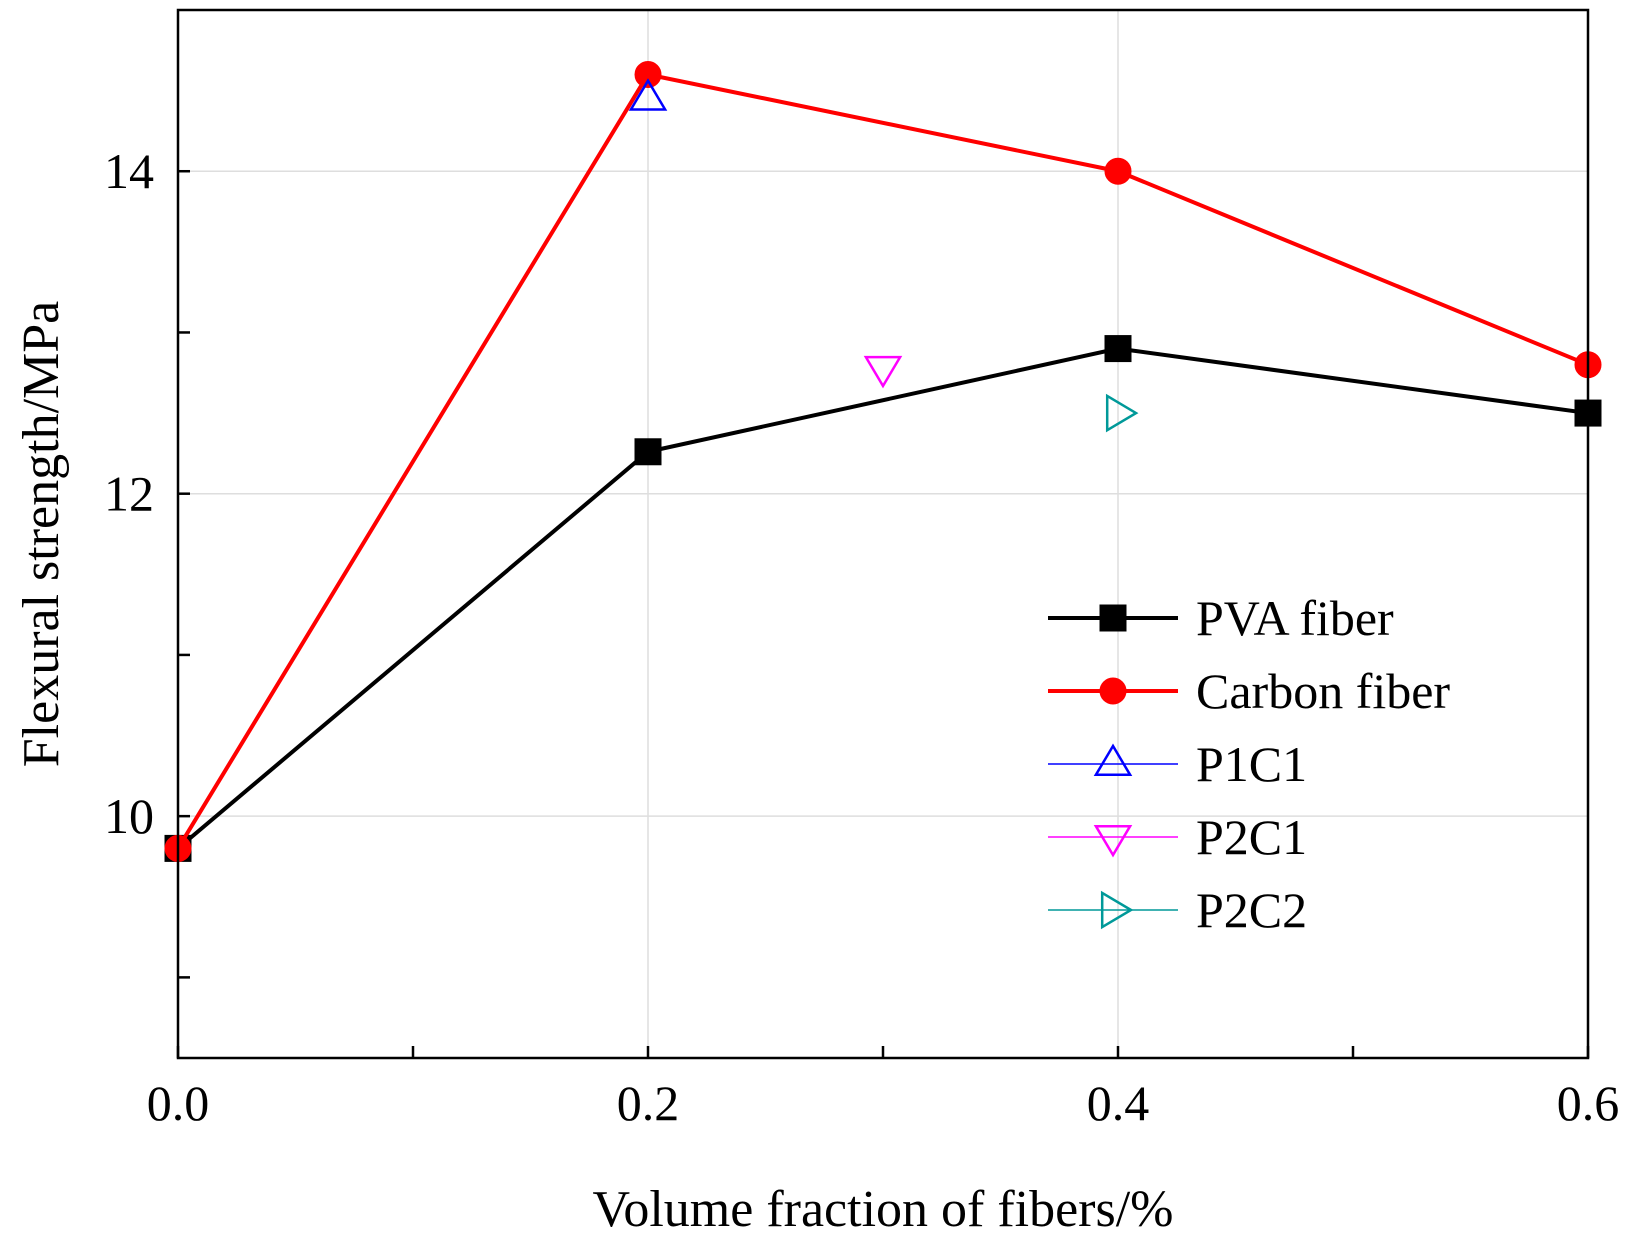 The image size is (1627, 1246). What do you see at coordinates (1113, 841) in the screenshot?
I see `legend-marker-p2c1` at bounding box center [1113, 841].